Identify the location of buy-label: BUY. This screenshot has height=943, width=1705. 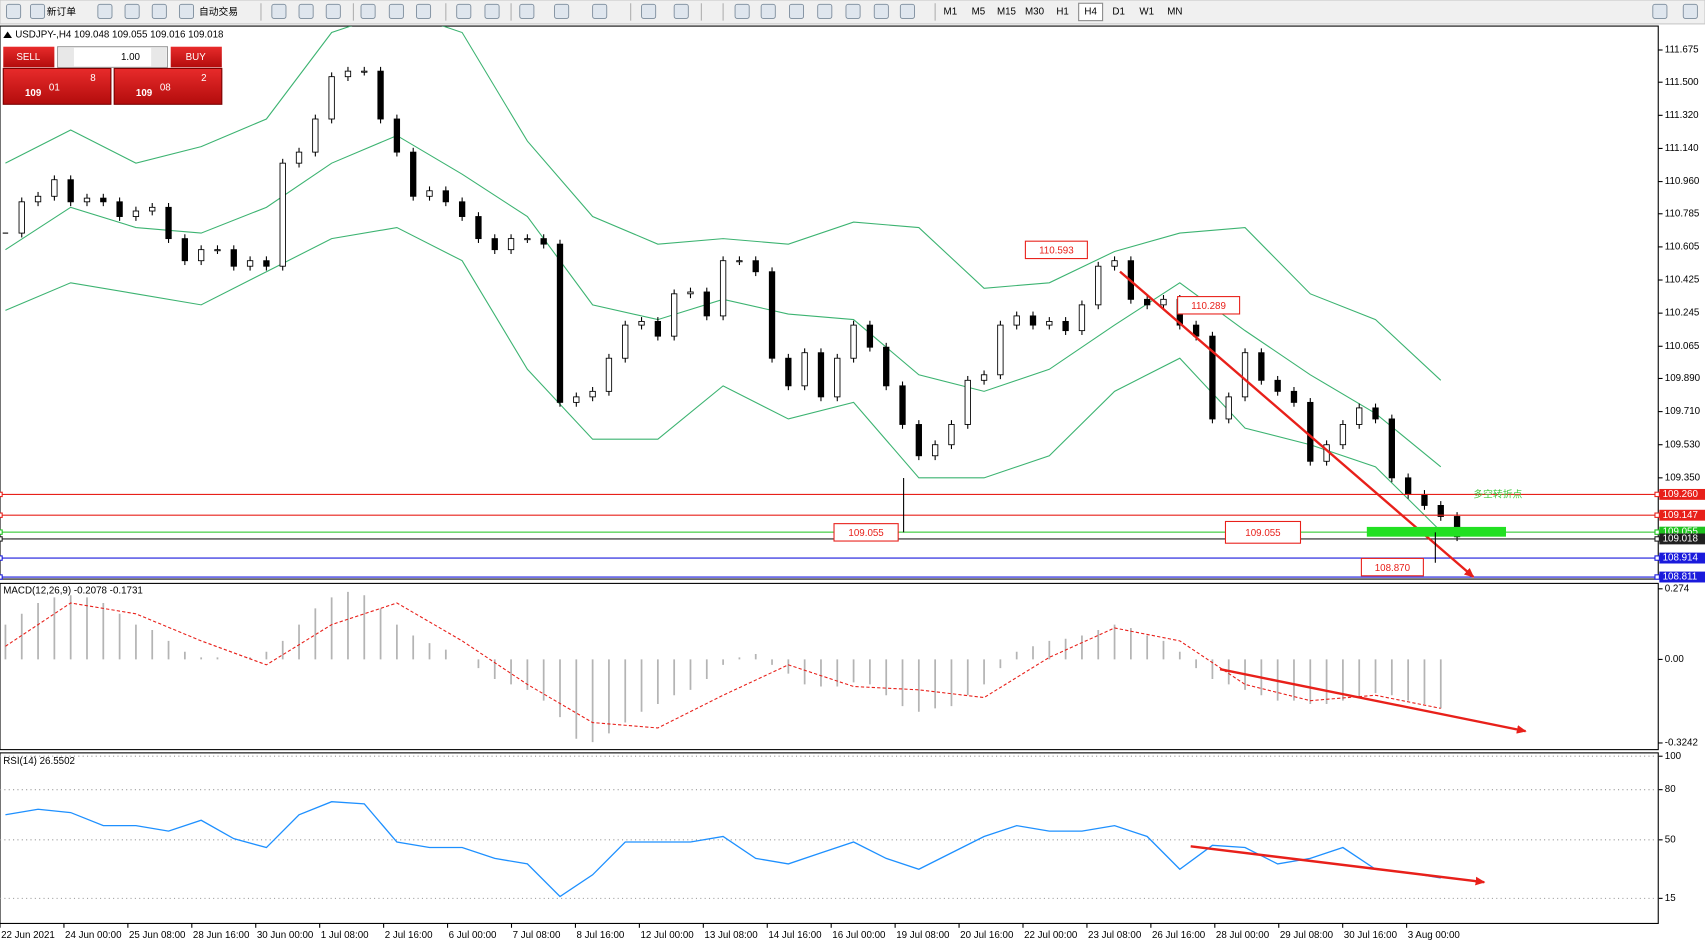
(196, 57).